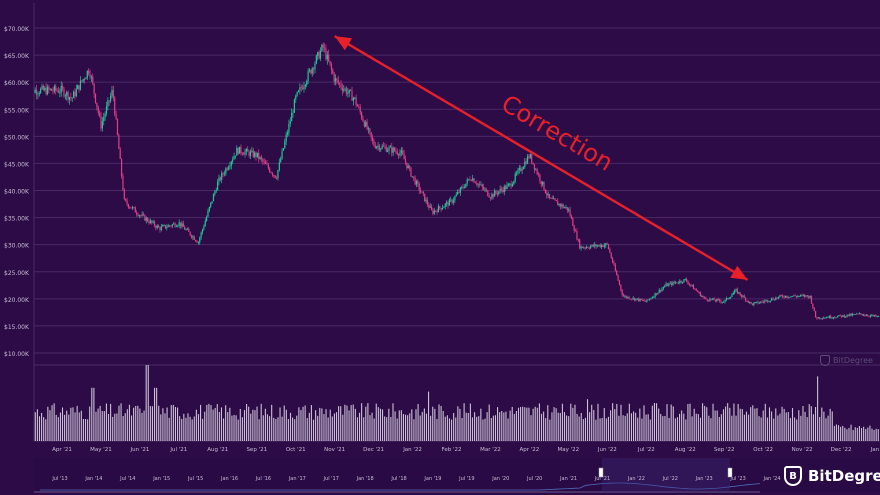  I want to click on x-tick-label: Feb '22, so click(452, 450).